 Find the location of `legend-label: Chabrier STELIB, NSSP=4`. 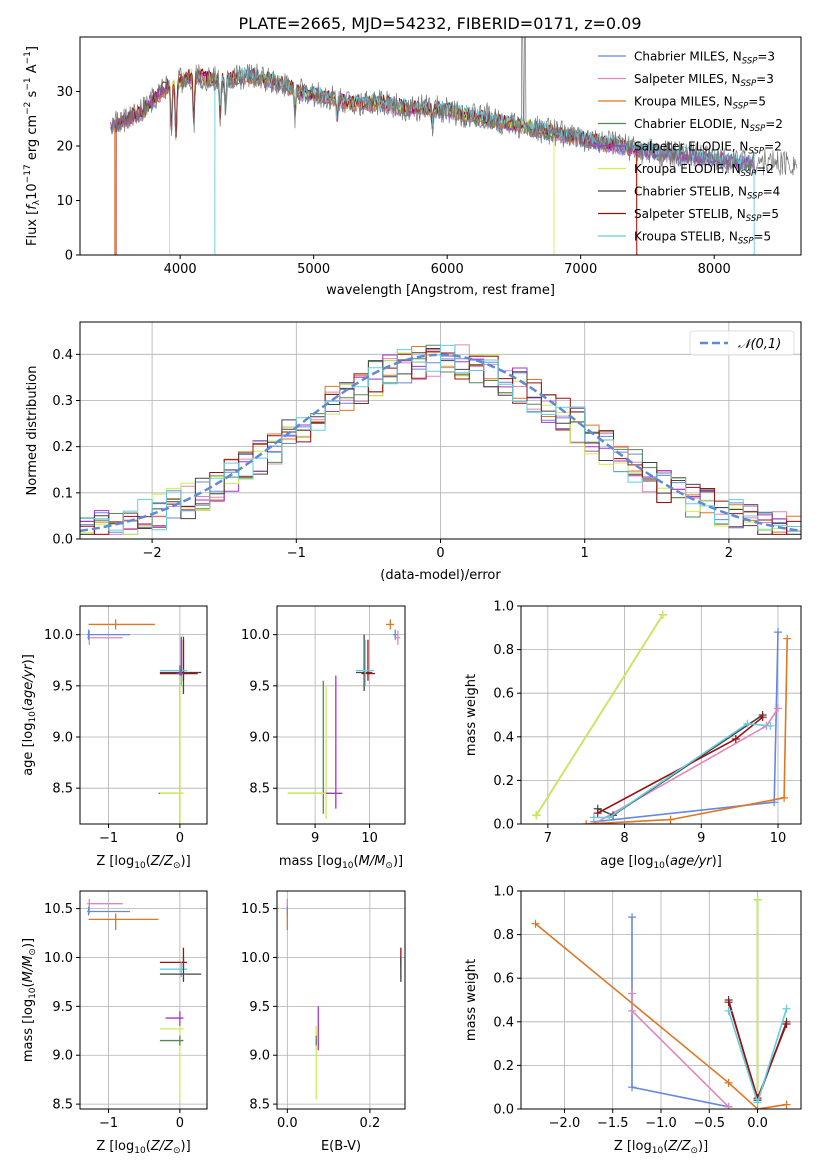

legend-label: Chabrier STELIB, NSSP=4 is located at coordinates (707, 193).